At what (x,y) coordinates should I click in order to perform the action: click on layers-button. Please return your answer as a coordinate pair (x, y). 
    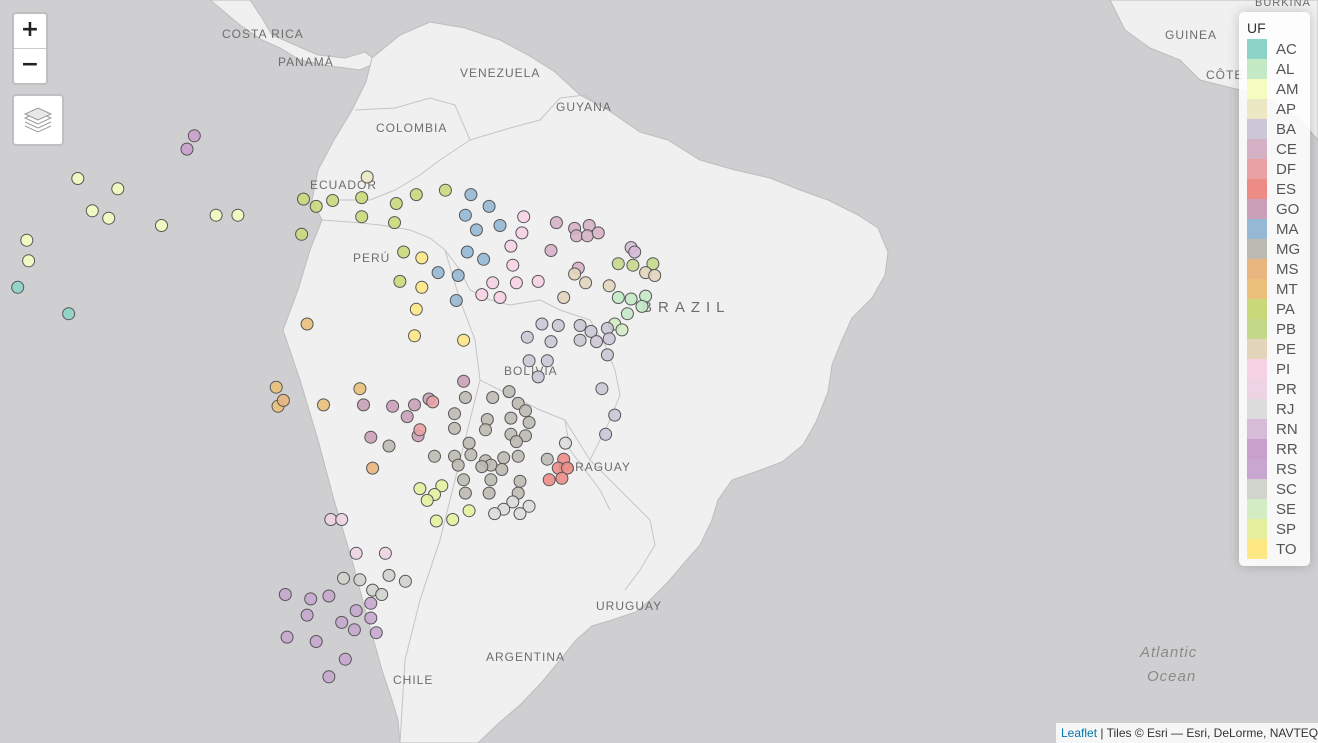
    Looking at the image, I should click on (38, 120).